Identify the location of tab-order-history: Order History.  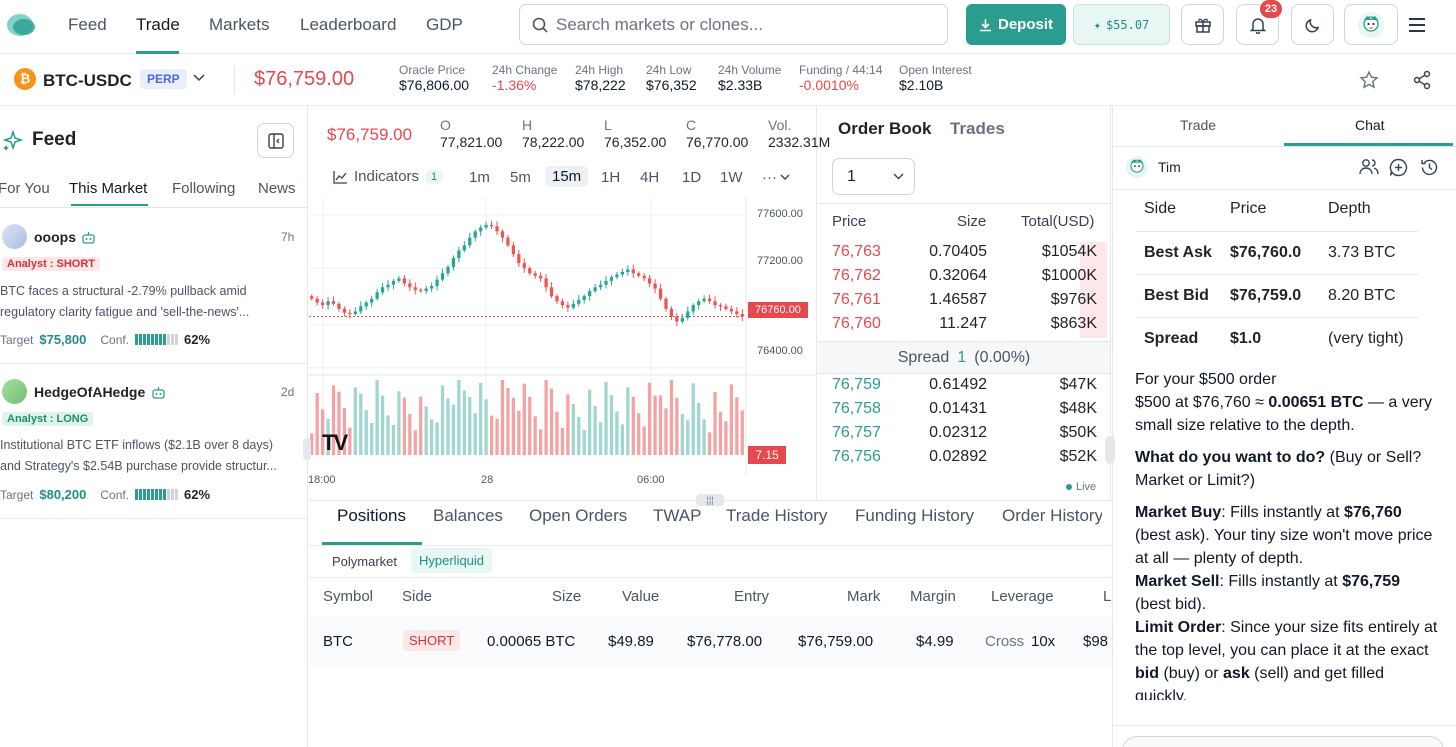
(1052, 515).